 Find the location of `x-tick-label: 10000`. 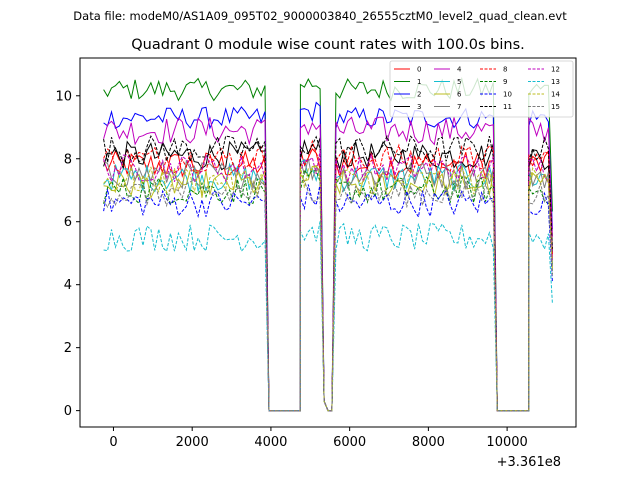

x-tick-label: 10000 is located at coordinates (506, 442).